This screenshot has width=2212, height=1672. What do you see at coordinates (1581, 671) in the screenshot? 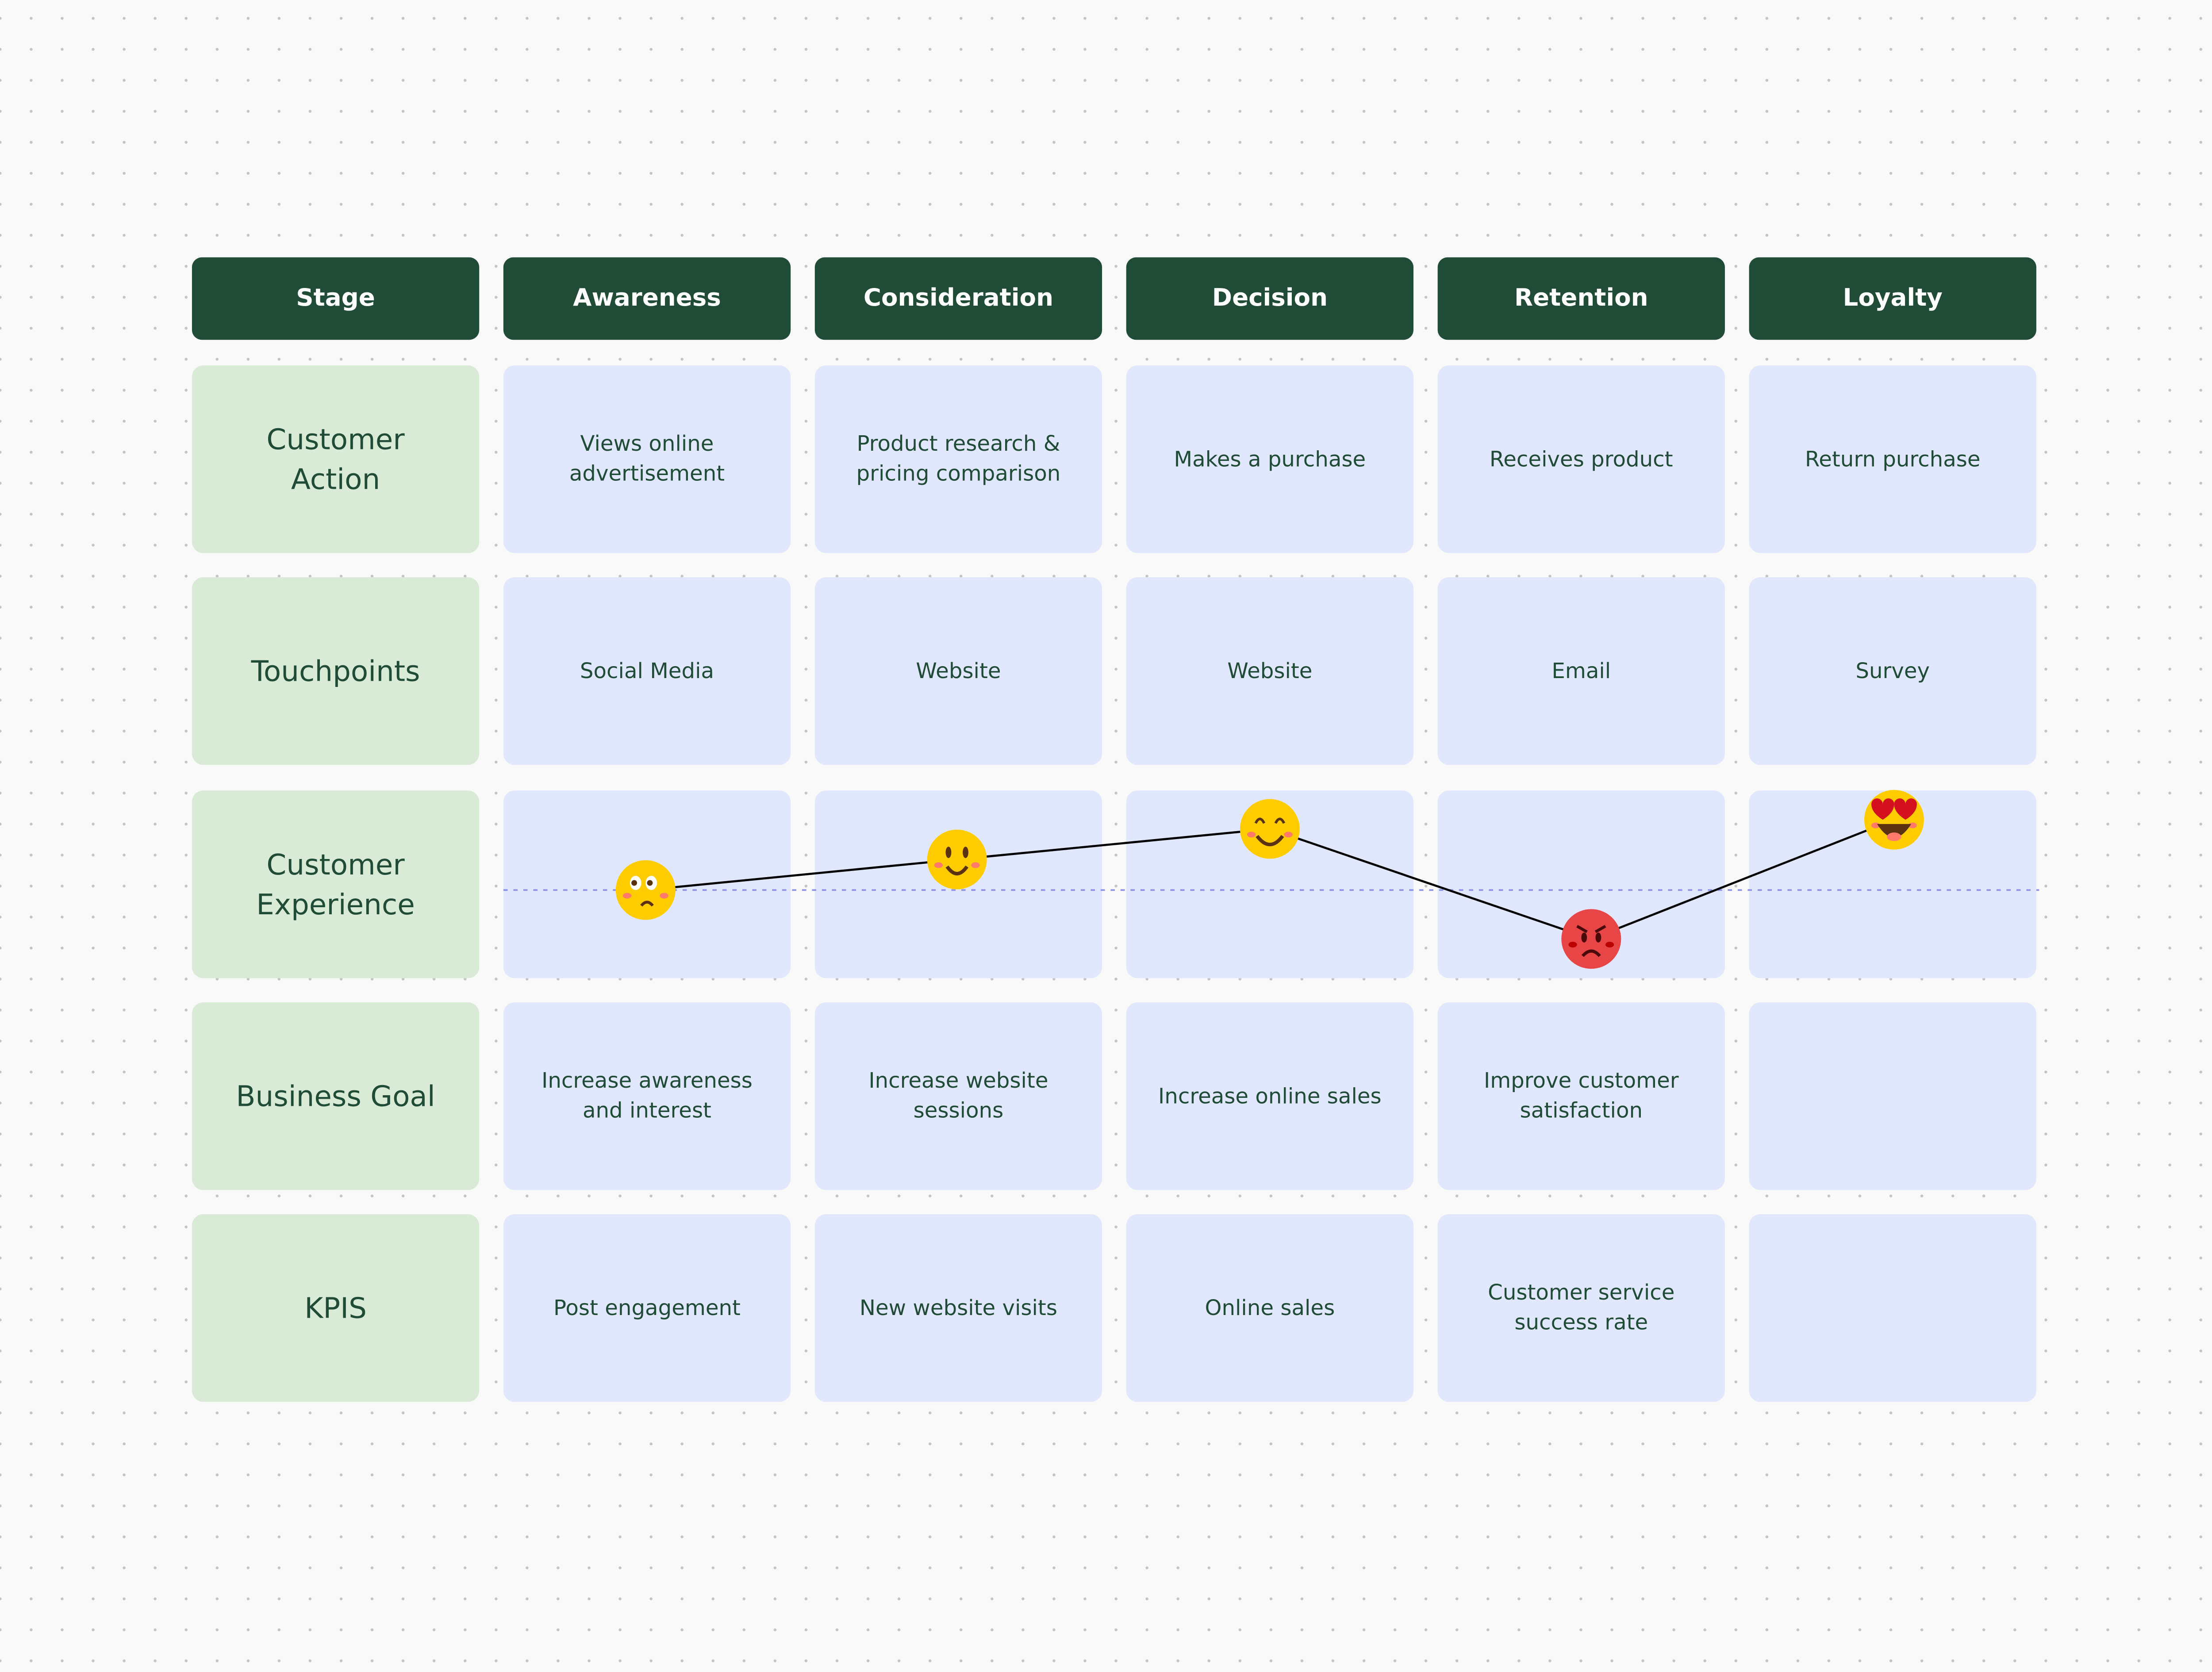
I see `cell: Email` at bounding box center [1581, 671].